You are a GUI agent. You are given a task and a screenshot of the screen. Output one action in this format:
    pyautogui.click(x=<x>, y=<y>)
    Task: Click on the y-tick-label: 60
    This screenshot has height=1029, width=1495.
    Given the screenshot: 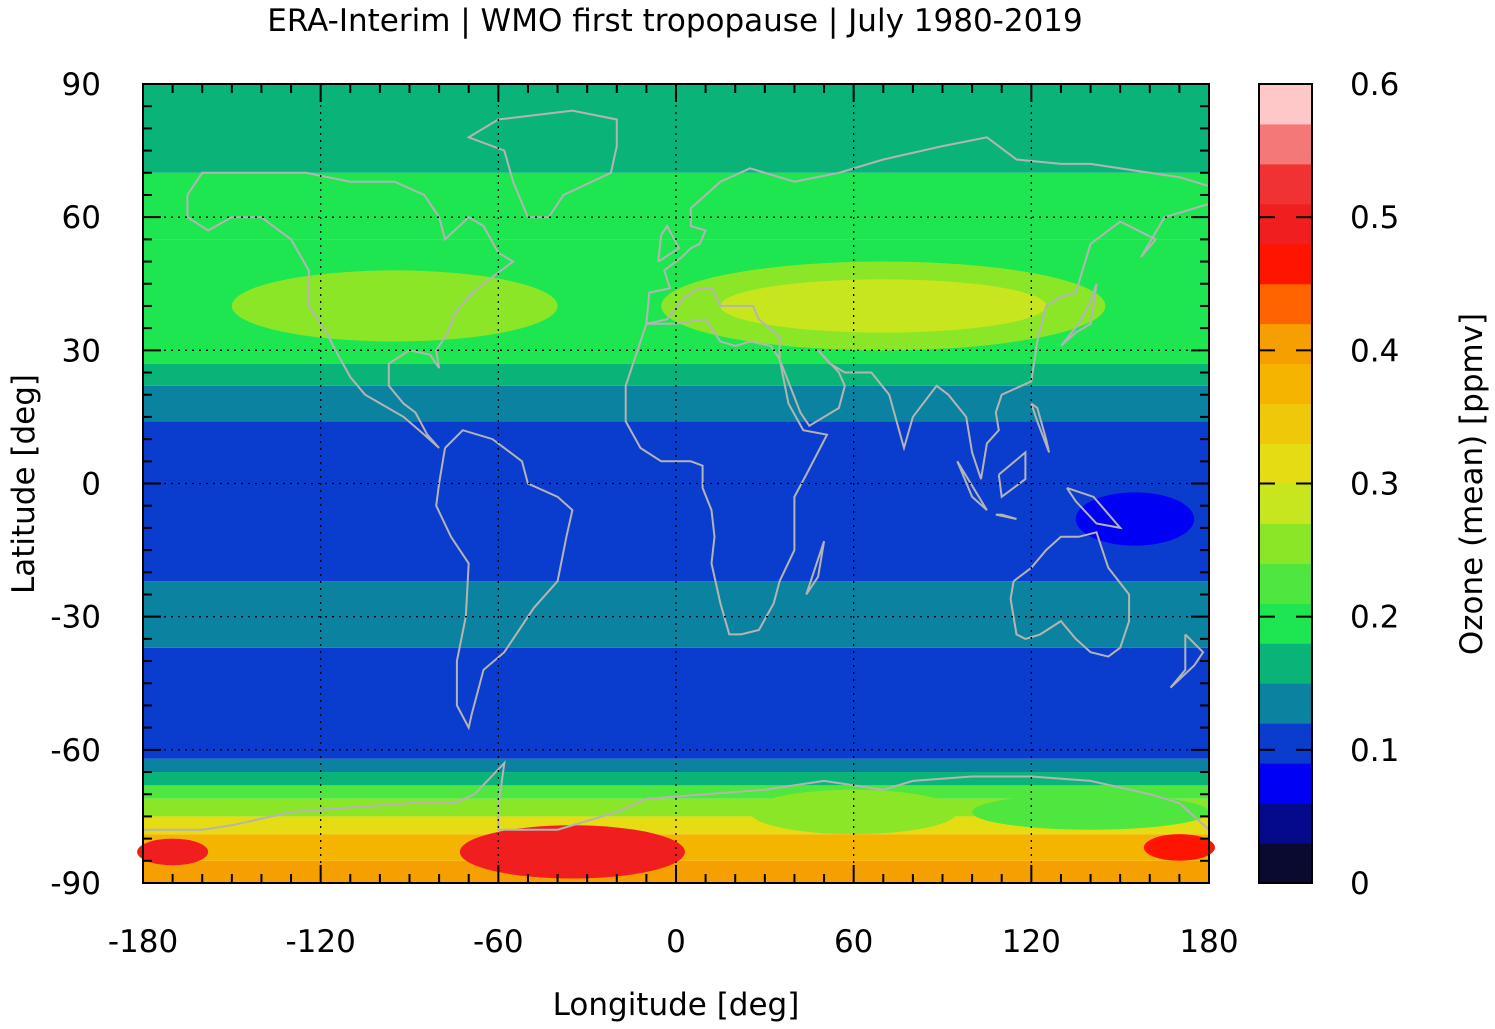 What is the action you would take?
    pyautogui.click(x=81, y=218)
    